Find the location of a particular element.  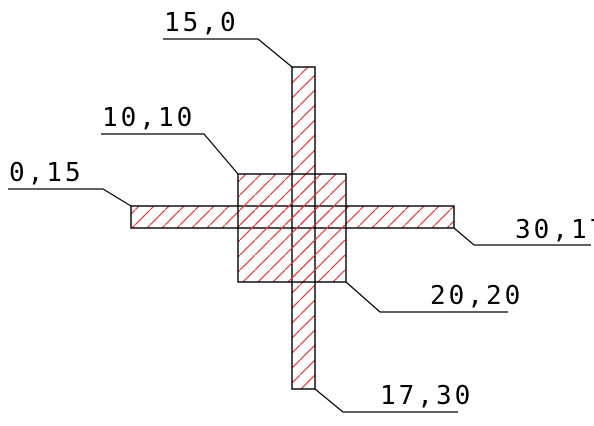

label-horizontal-bar-bottom-right: 30,17 is located at coordinates (554, 230).